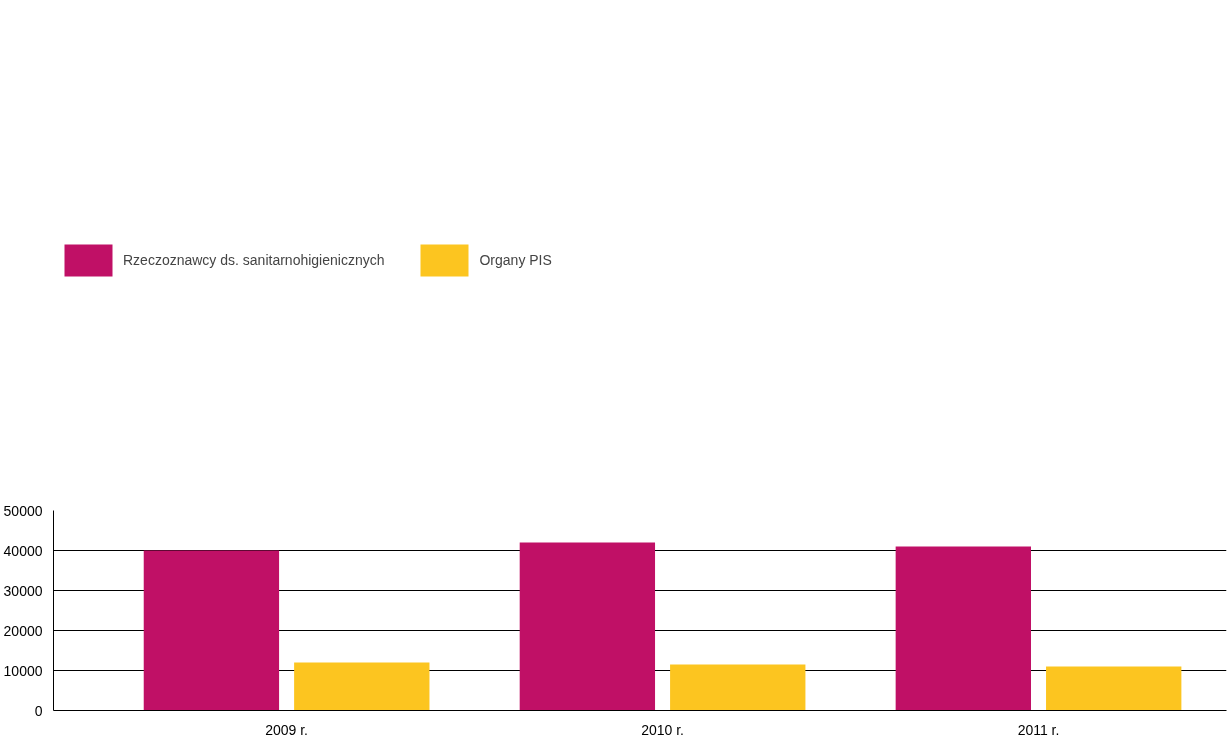  What do you see at coordinates (23, 510) in the screenshot?
I see `y-tick-label: 50000` at bounding box center [23, 510].